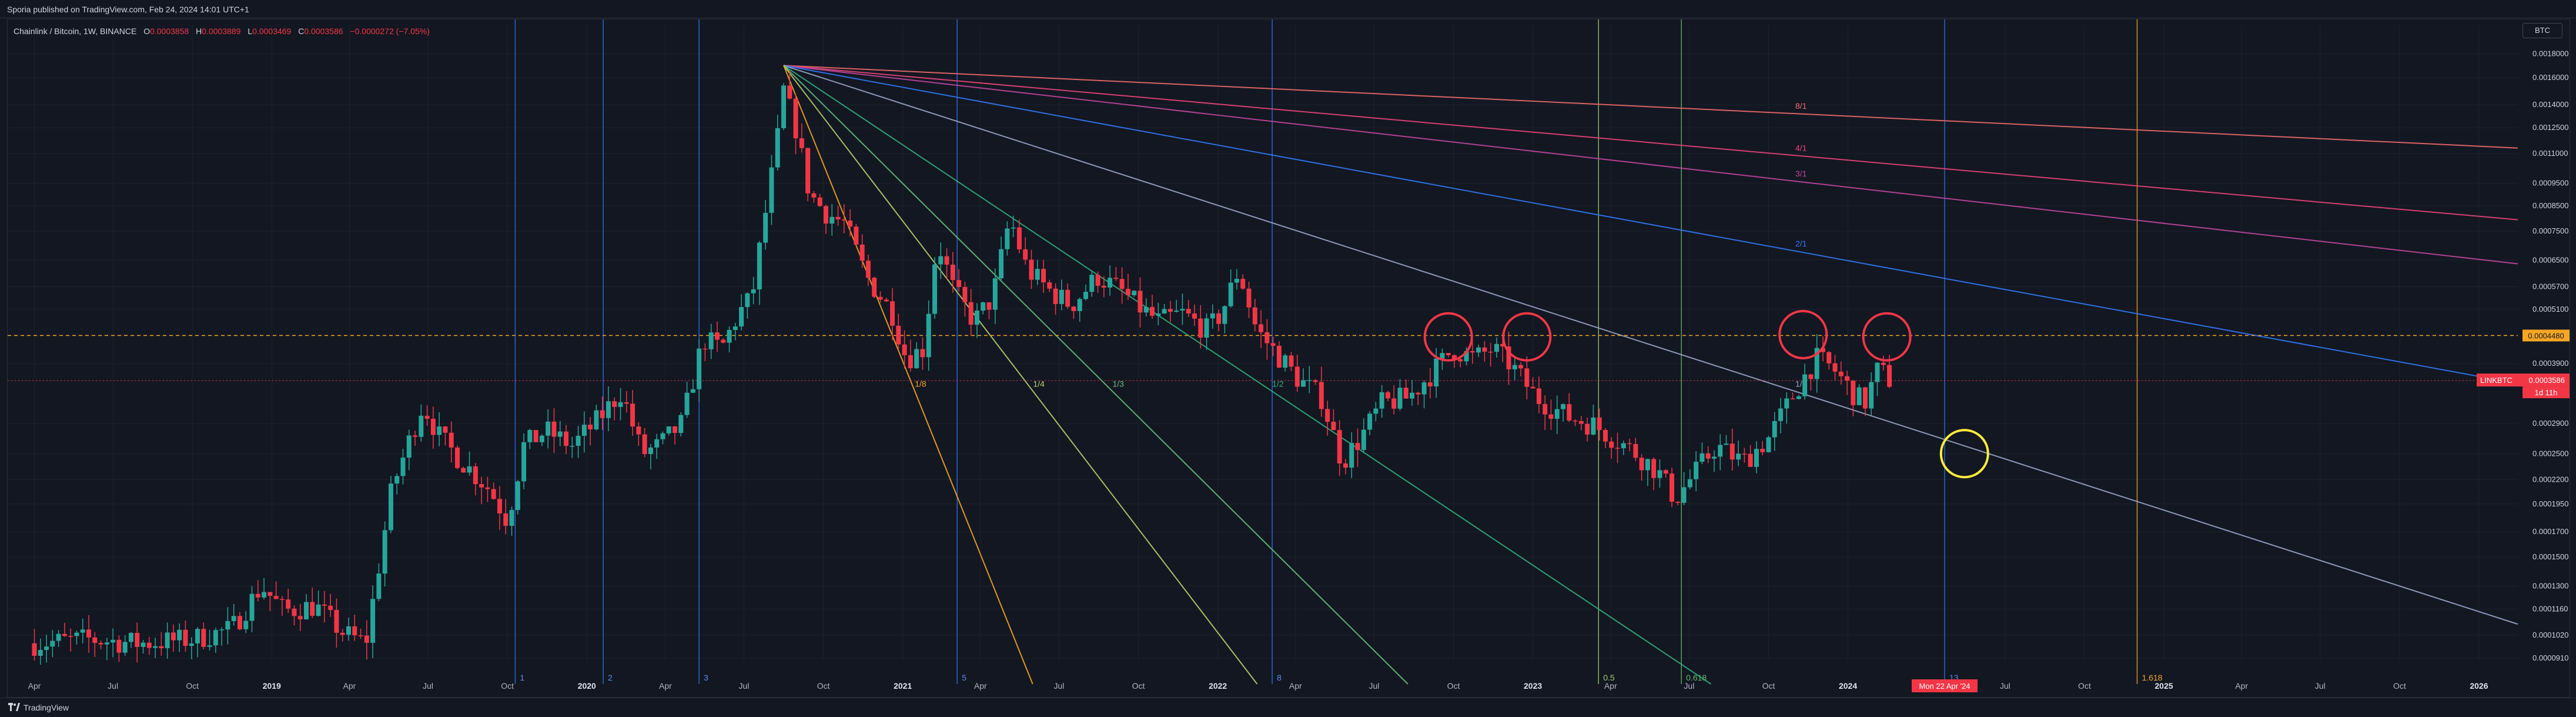 This screenshot has width=2576, height=717. I want to click on fan-label: 8/1, so click(1801, 106).